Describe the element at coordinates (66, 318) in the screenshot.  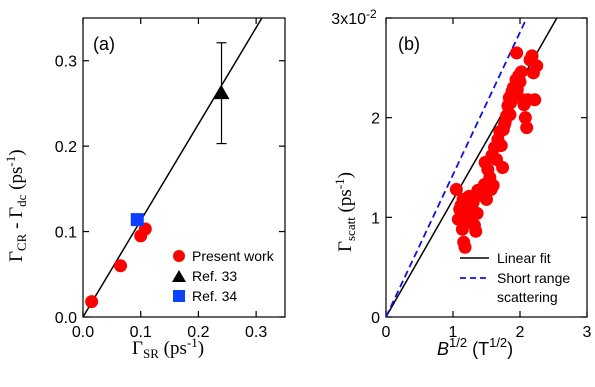
I see `y-tick-label: 0.0` at that location.